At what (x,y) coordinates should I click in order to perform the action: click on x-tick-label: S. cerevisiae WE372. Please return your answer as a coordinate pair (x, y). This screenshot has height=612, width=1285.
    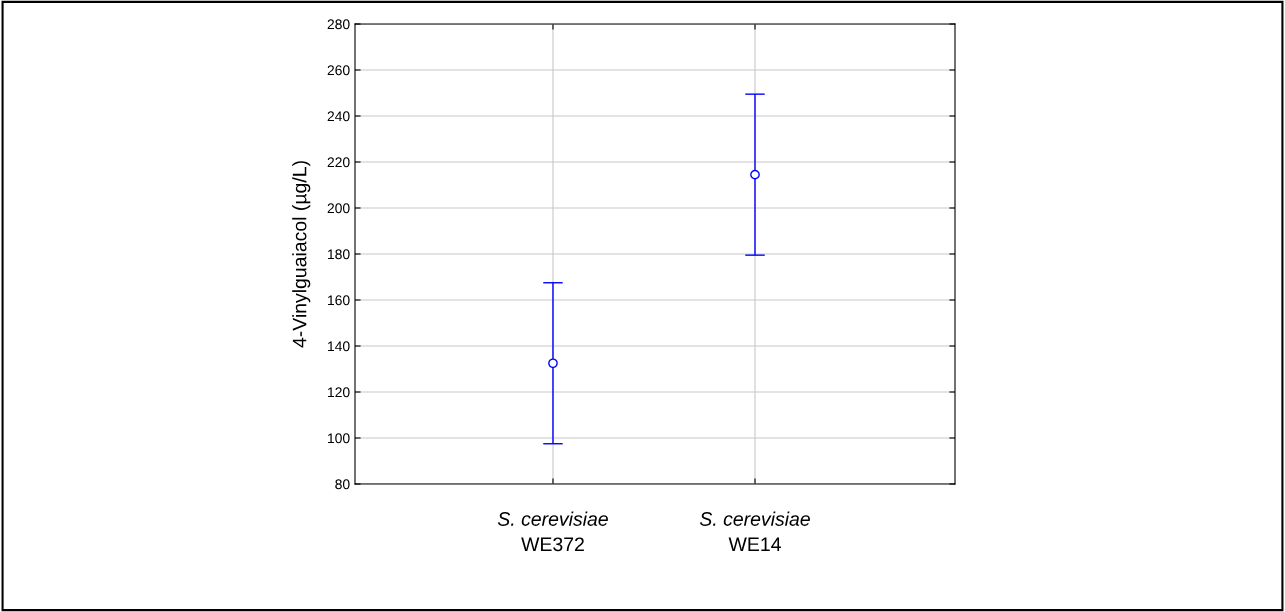
    Looking at the image, I should click on (552, 531).